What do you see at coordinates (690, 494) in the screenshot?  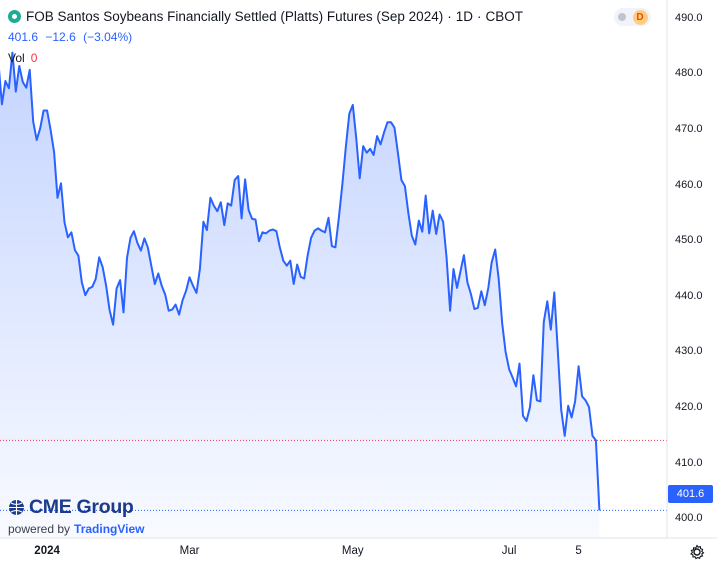 I see `last-price-label: 401.6` at bounding box center [690, 494].